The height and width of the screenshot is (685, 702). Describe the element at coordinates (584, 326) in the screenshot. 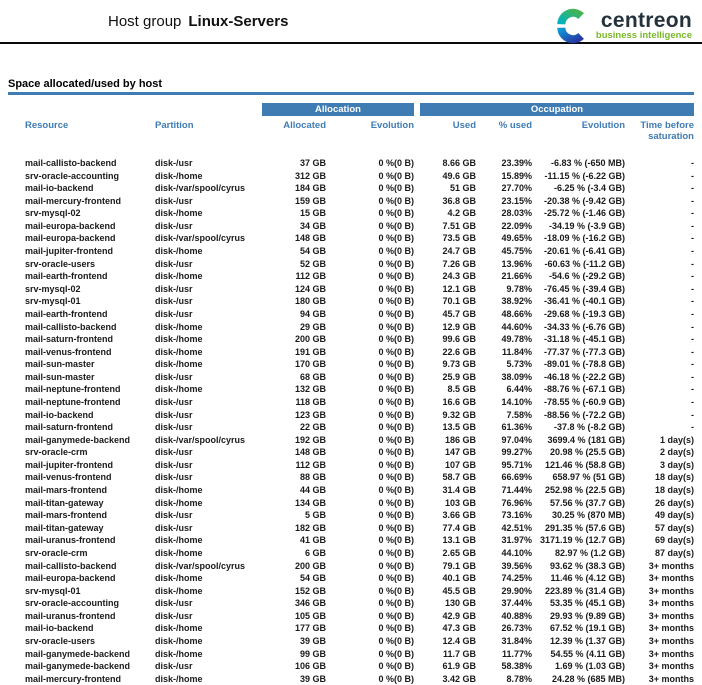

I see `cell-used-evolution: -34.33 % (-6.76 GB)` at that location.